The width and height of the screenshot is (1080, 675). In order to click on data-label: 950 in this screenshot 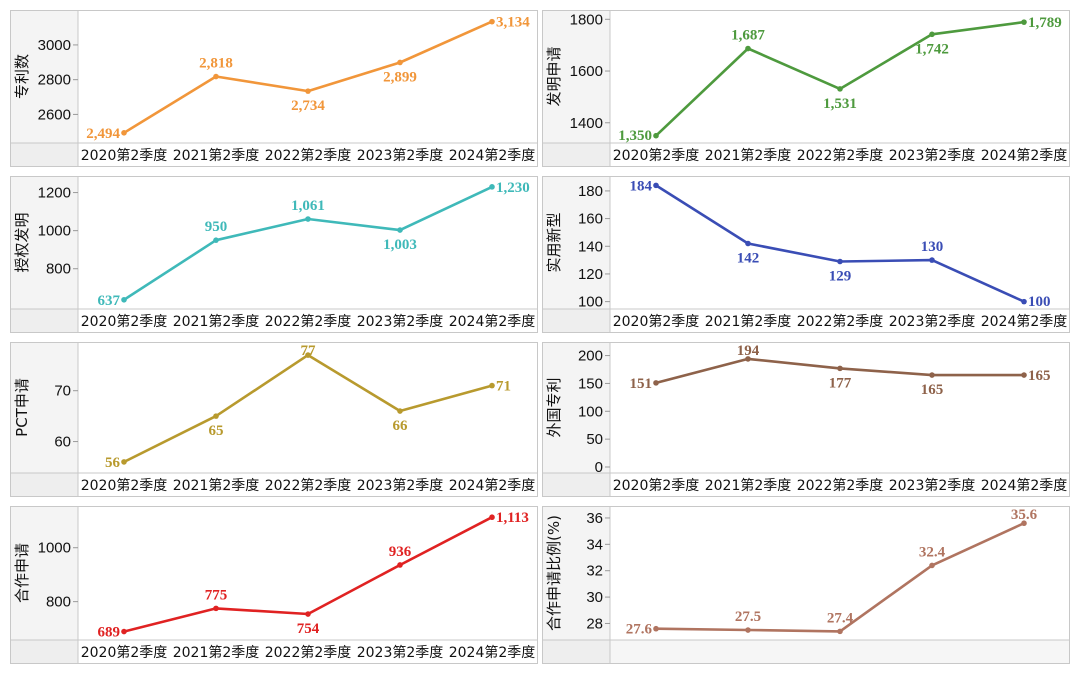, I will do `click(216, 227)`.